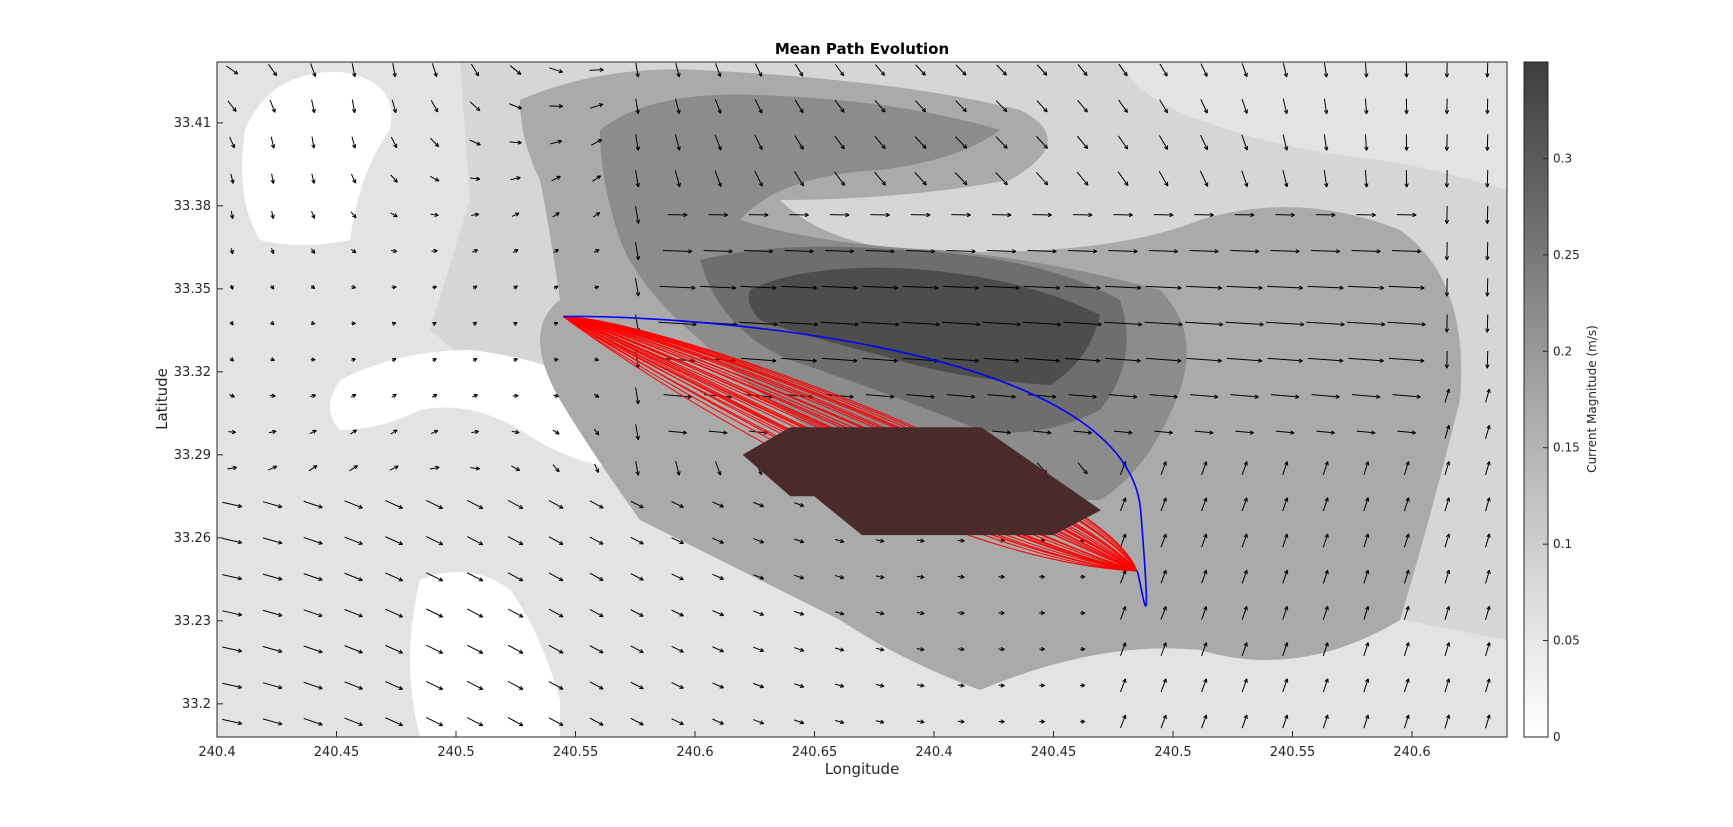 The height and width of the screenshot is (827, 1733). I want to click on y-tick-label: 33.26, so click(192, 538).